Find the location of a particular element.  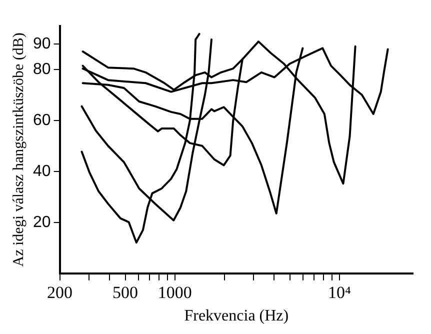

x-tick-label: 1000 is located at coordinates (175, 292).